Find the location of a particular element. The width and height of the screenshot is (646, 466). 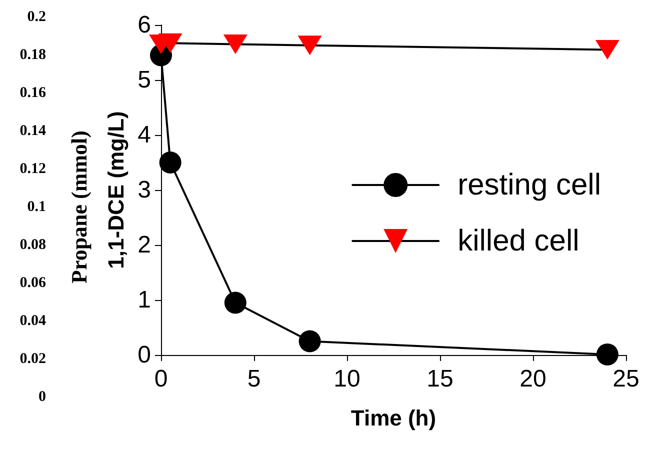

y-tick-label: 0 is located at coordinates (144, 355).